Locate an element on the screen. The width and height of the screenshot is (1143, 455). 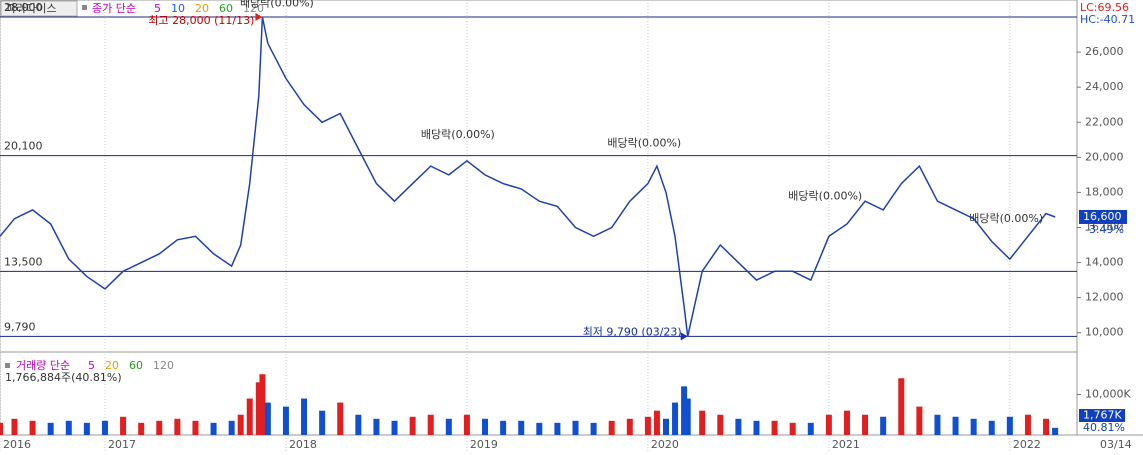
reference-label: 28,000 is located at coordinates (23, 7).